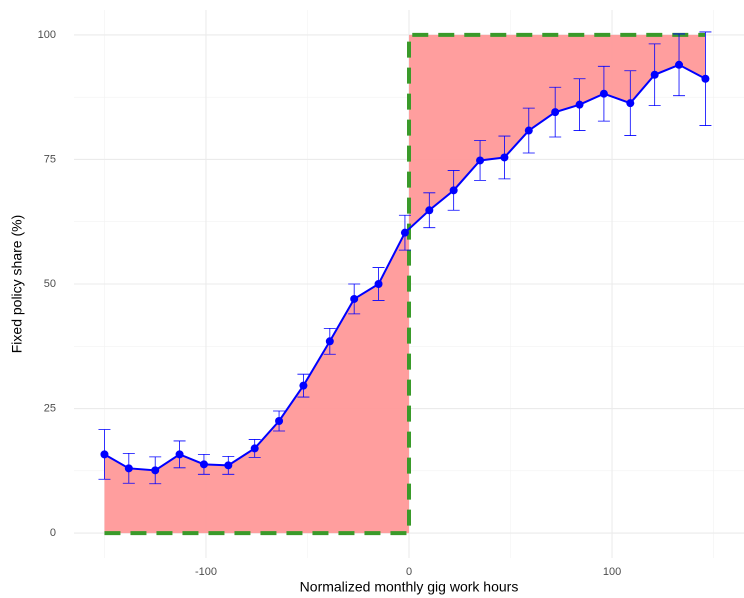 This screenshot has width=744, height=598. I want to click on y-tick-label: 100, so click(47, 35).